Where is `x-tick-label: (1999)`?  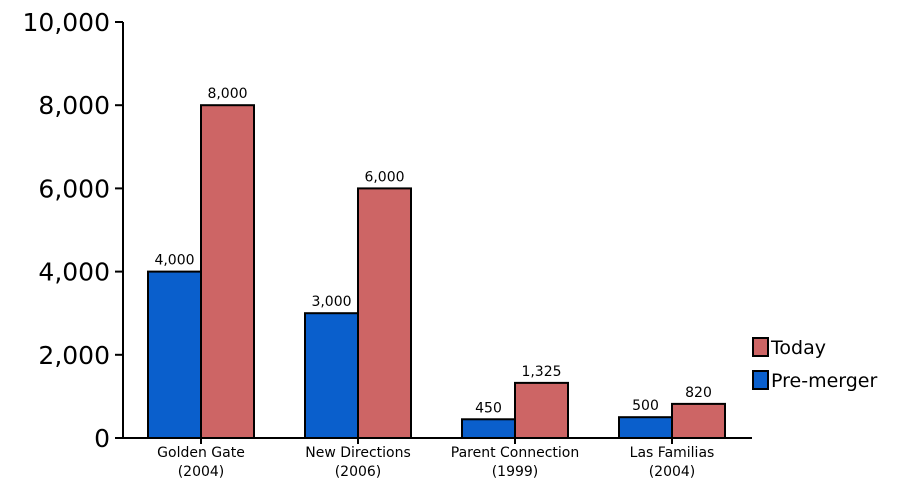 x-tick-label: (1999) is located at coordinates (515, 472).